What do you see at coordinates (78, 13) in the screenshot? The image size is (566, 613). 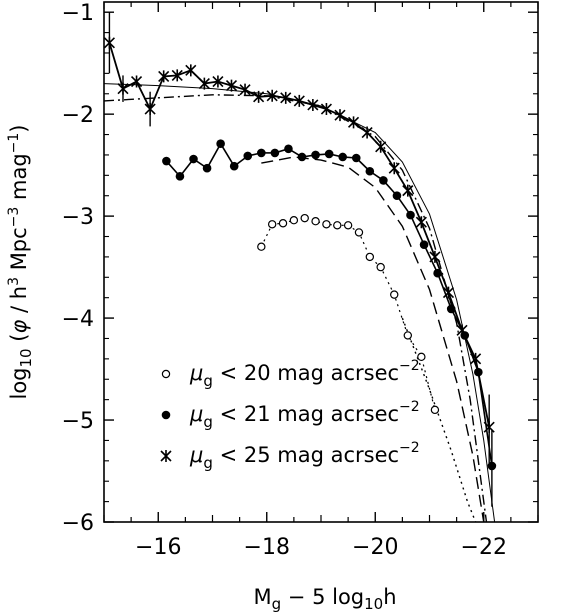 I see `y-tick-label: −1` at bounding box center [78, 13].